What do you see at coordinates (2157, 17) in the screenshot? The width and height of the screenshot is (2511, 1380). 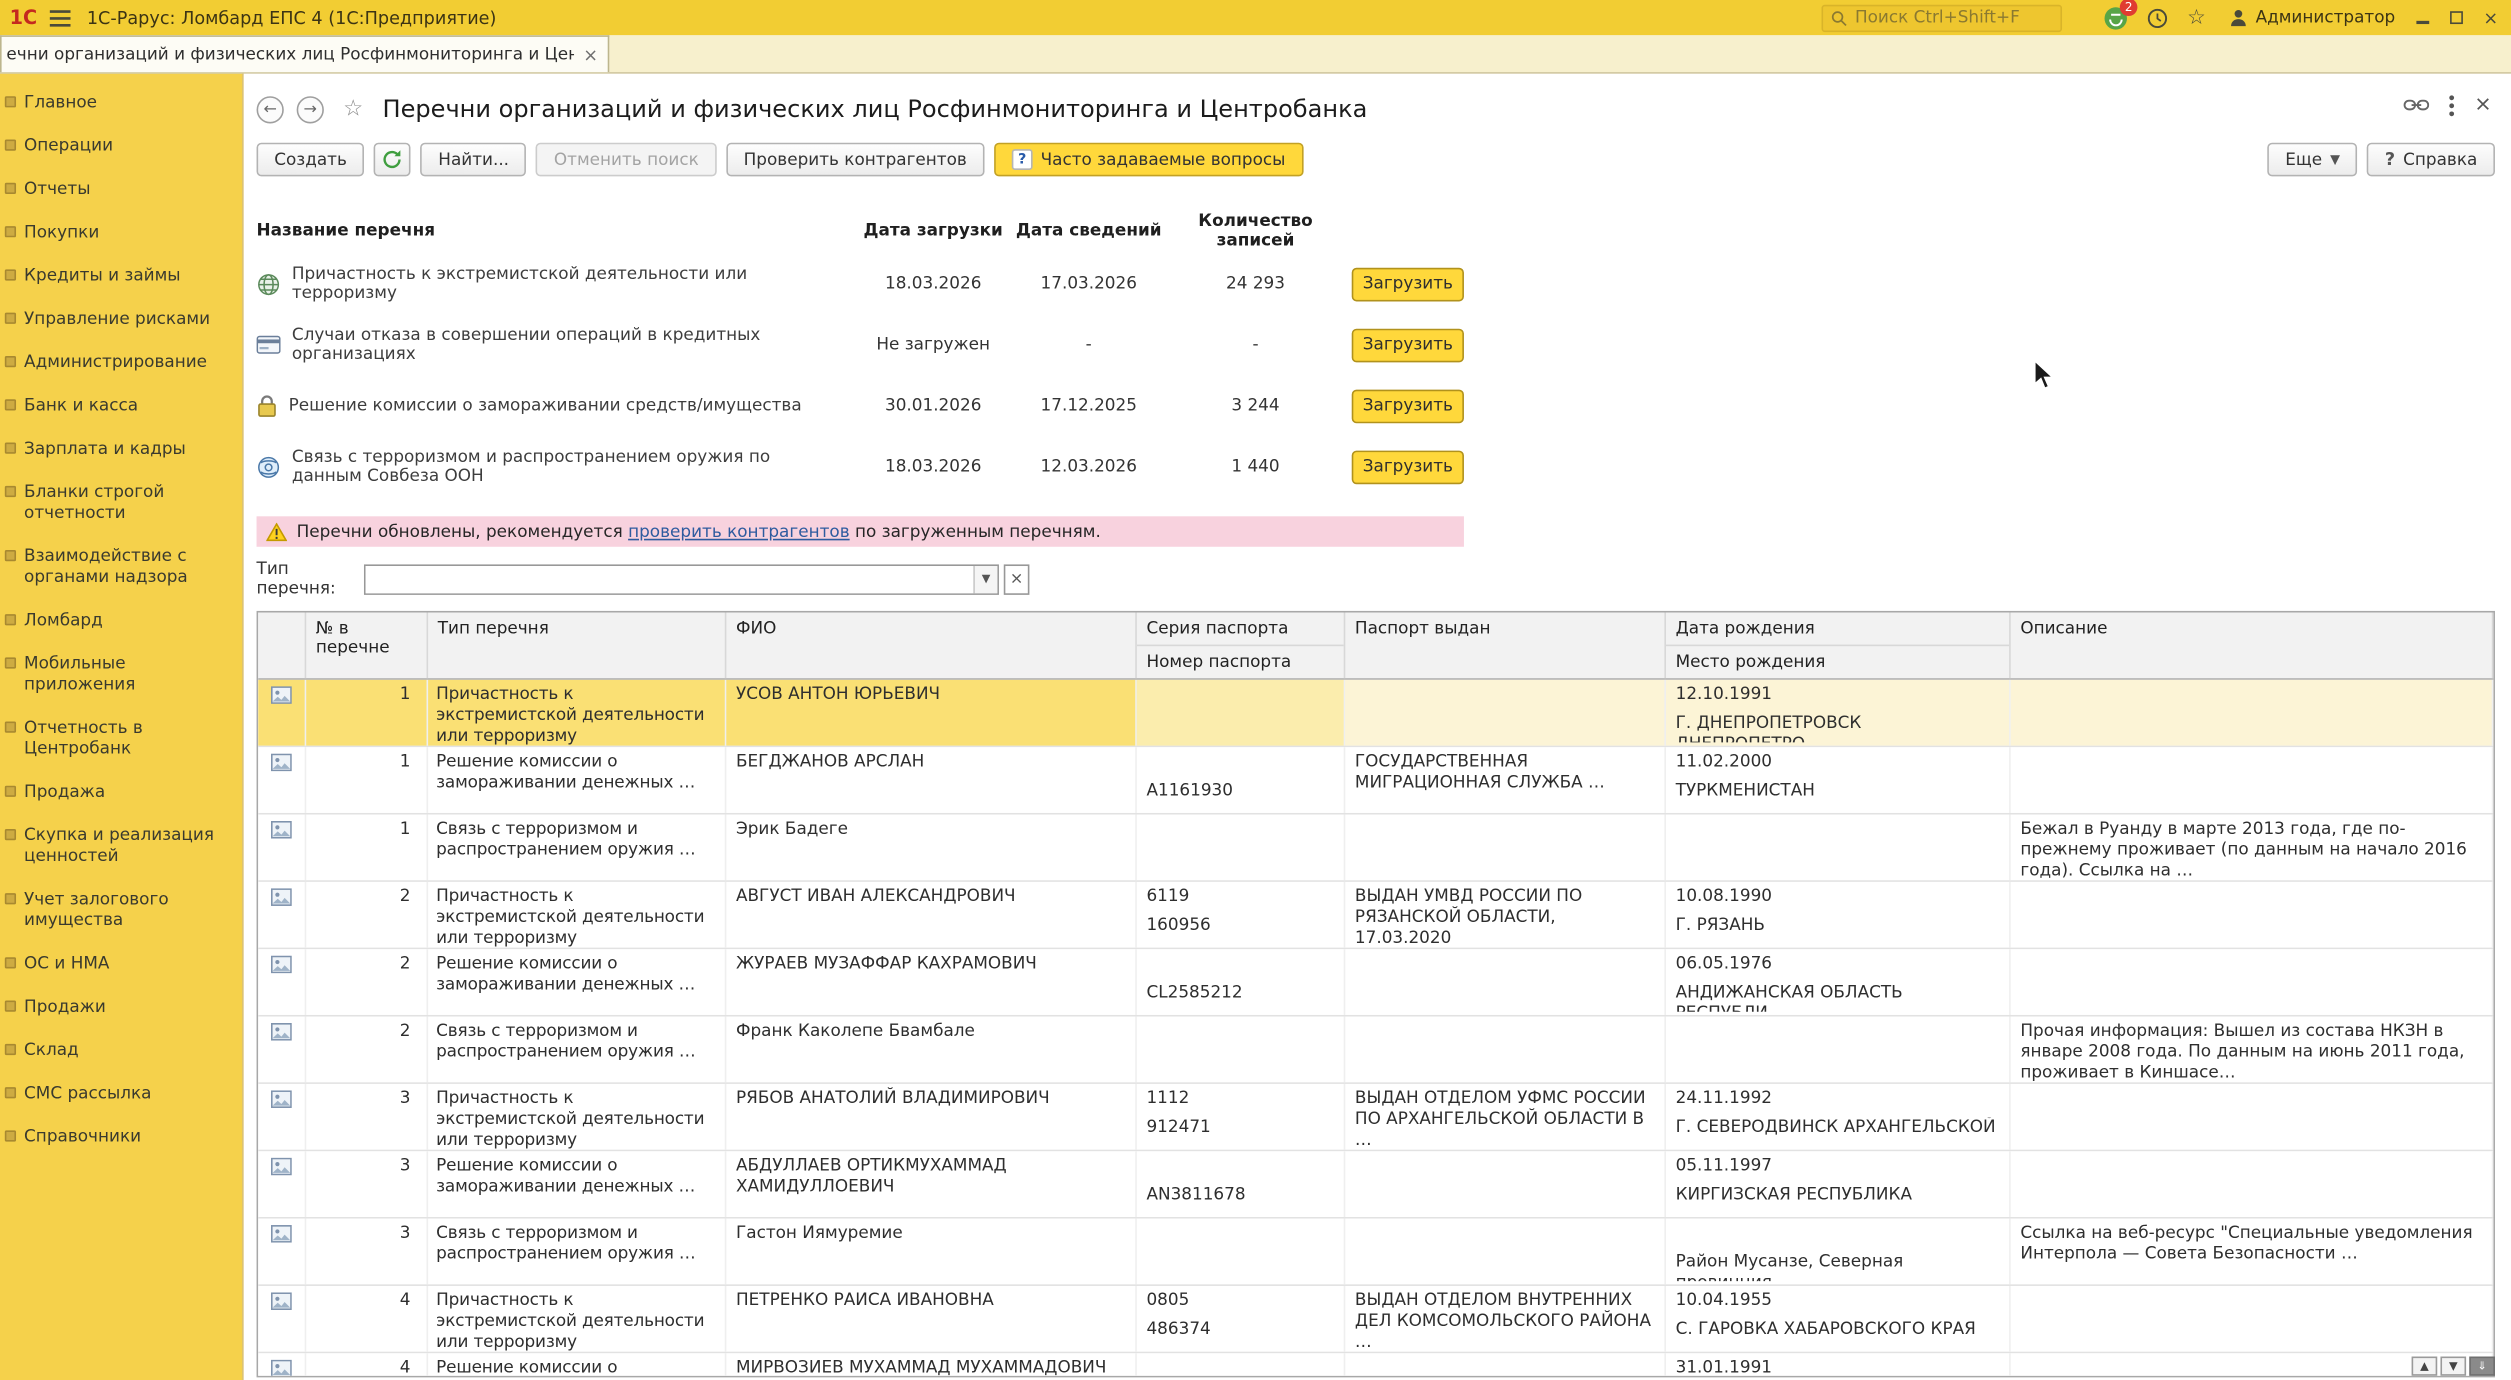 I see `history-icon` at bounding box center [2157, 17].